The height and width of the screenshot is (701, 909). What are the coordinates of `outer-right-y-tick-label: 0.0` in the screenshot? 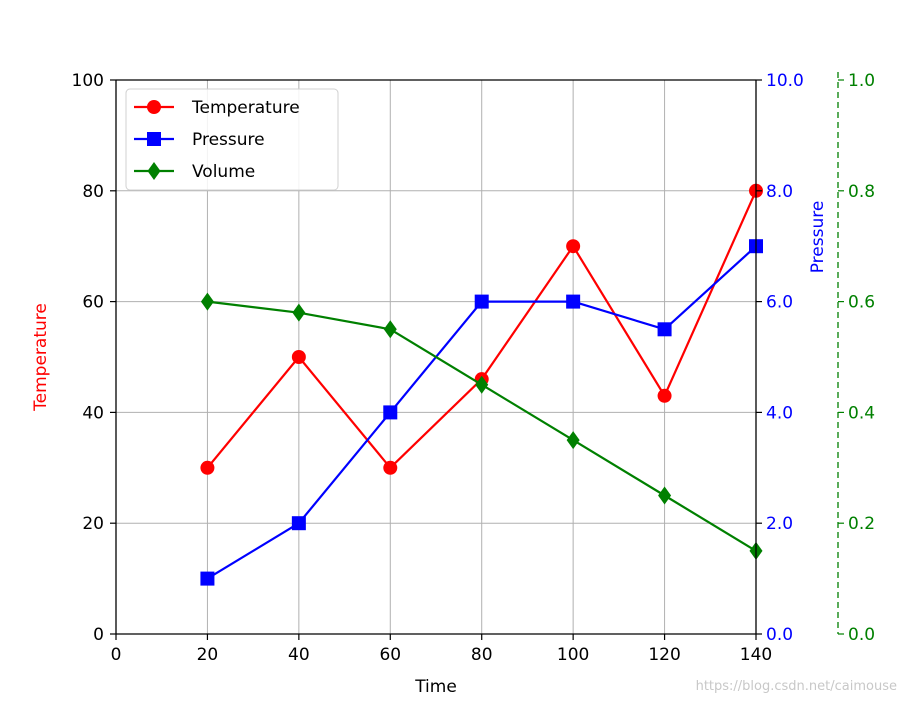 It's located at (861, 635).